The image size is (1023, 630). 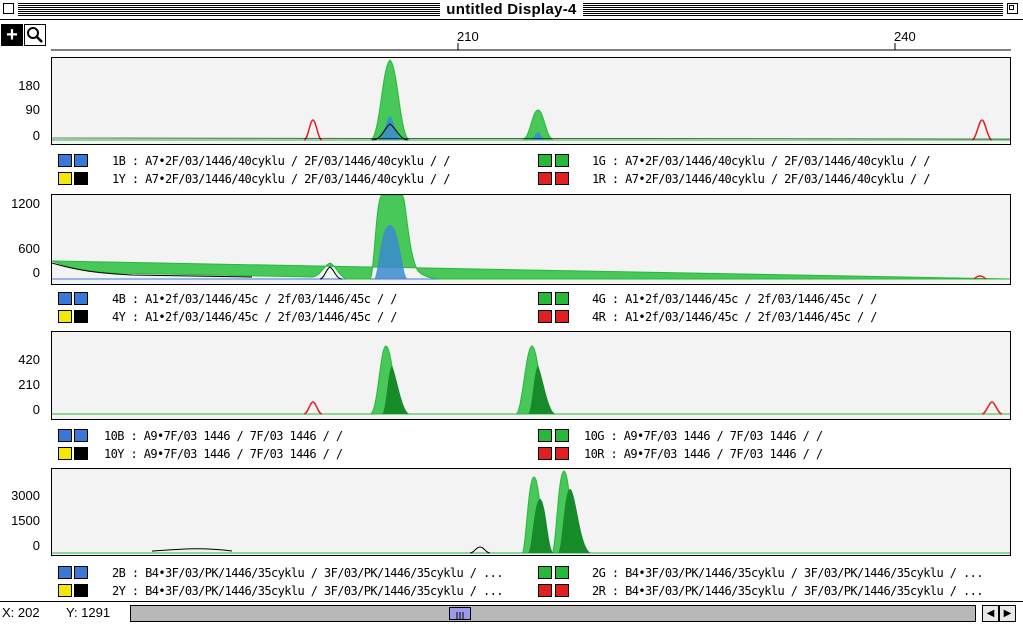 I want to click on scroll-right-arrow-icon: ▶, so click(x=1007, y=613).